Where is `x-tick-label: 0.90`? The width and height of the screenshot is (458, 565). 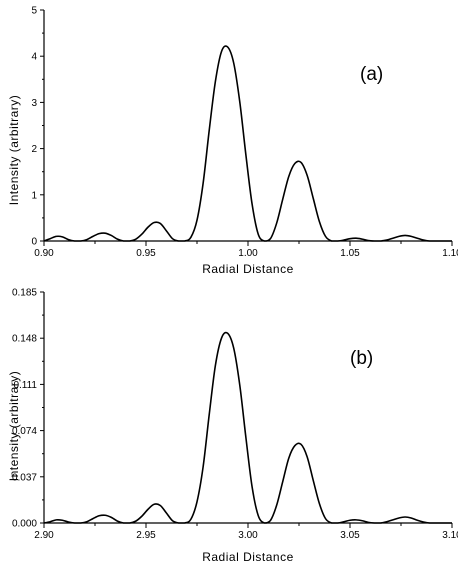 x-tick-label: 0.90 is located at coordinates (44, 253).